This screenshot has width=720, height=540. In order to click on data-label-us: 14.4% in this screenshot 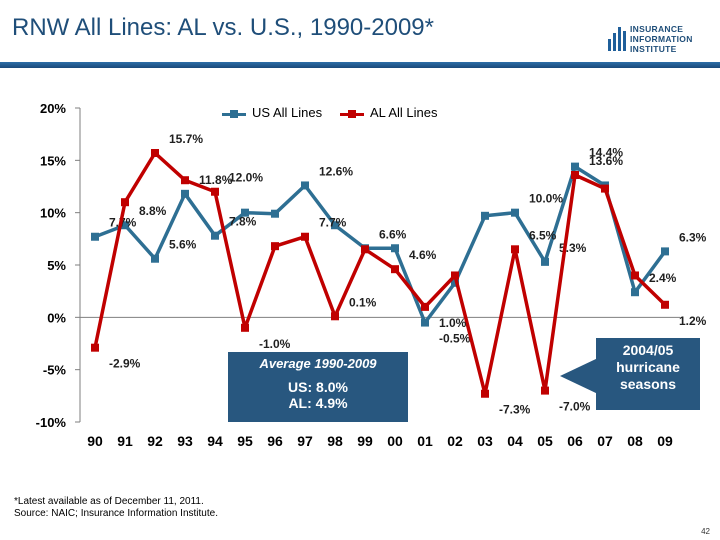, I will do `click(606, 153)`.